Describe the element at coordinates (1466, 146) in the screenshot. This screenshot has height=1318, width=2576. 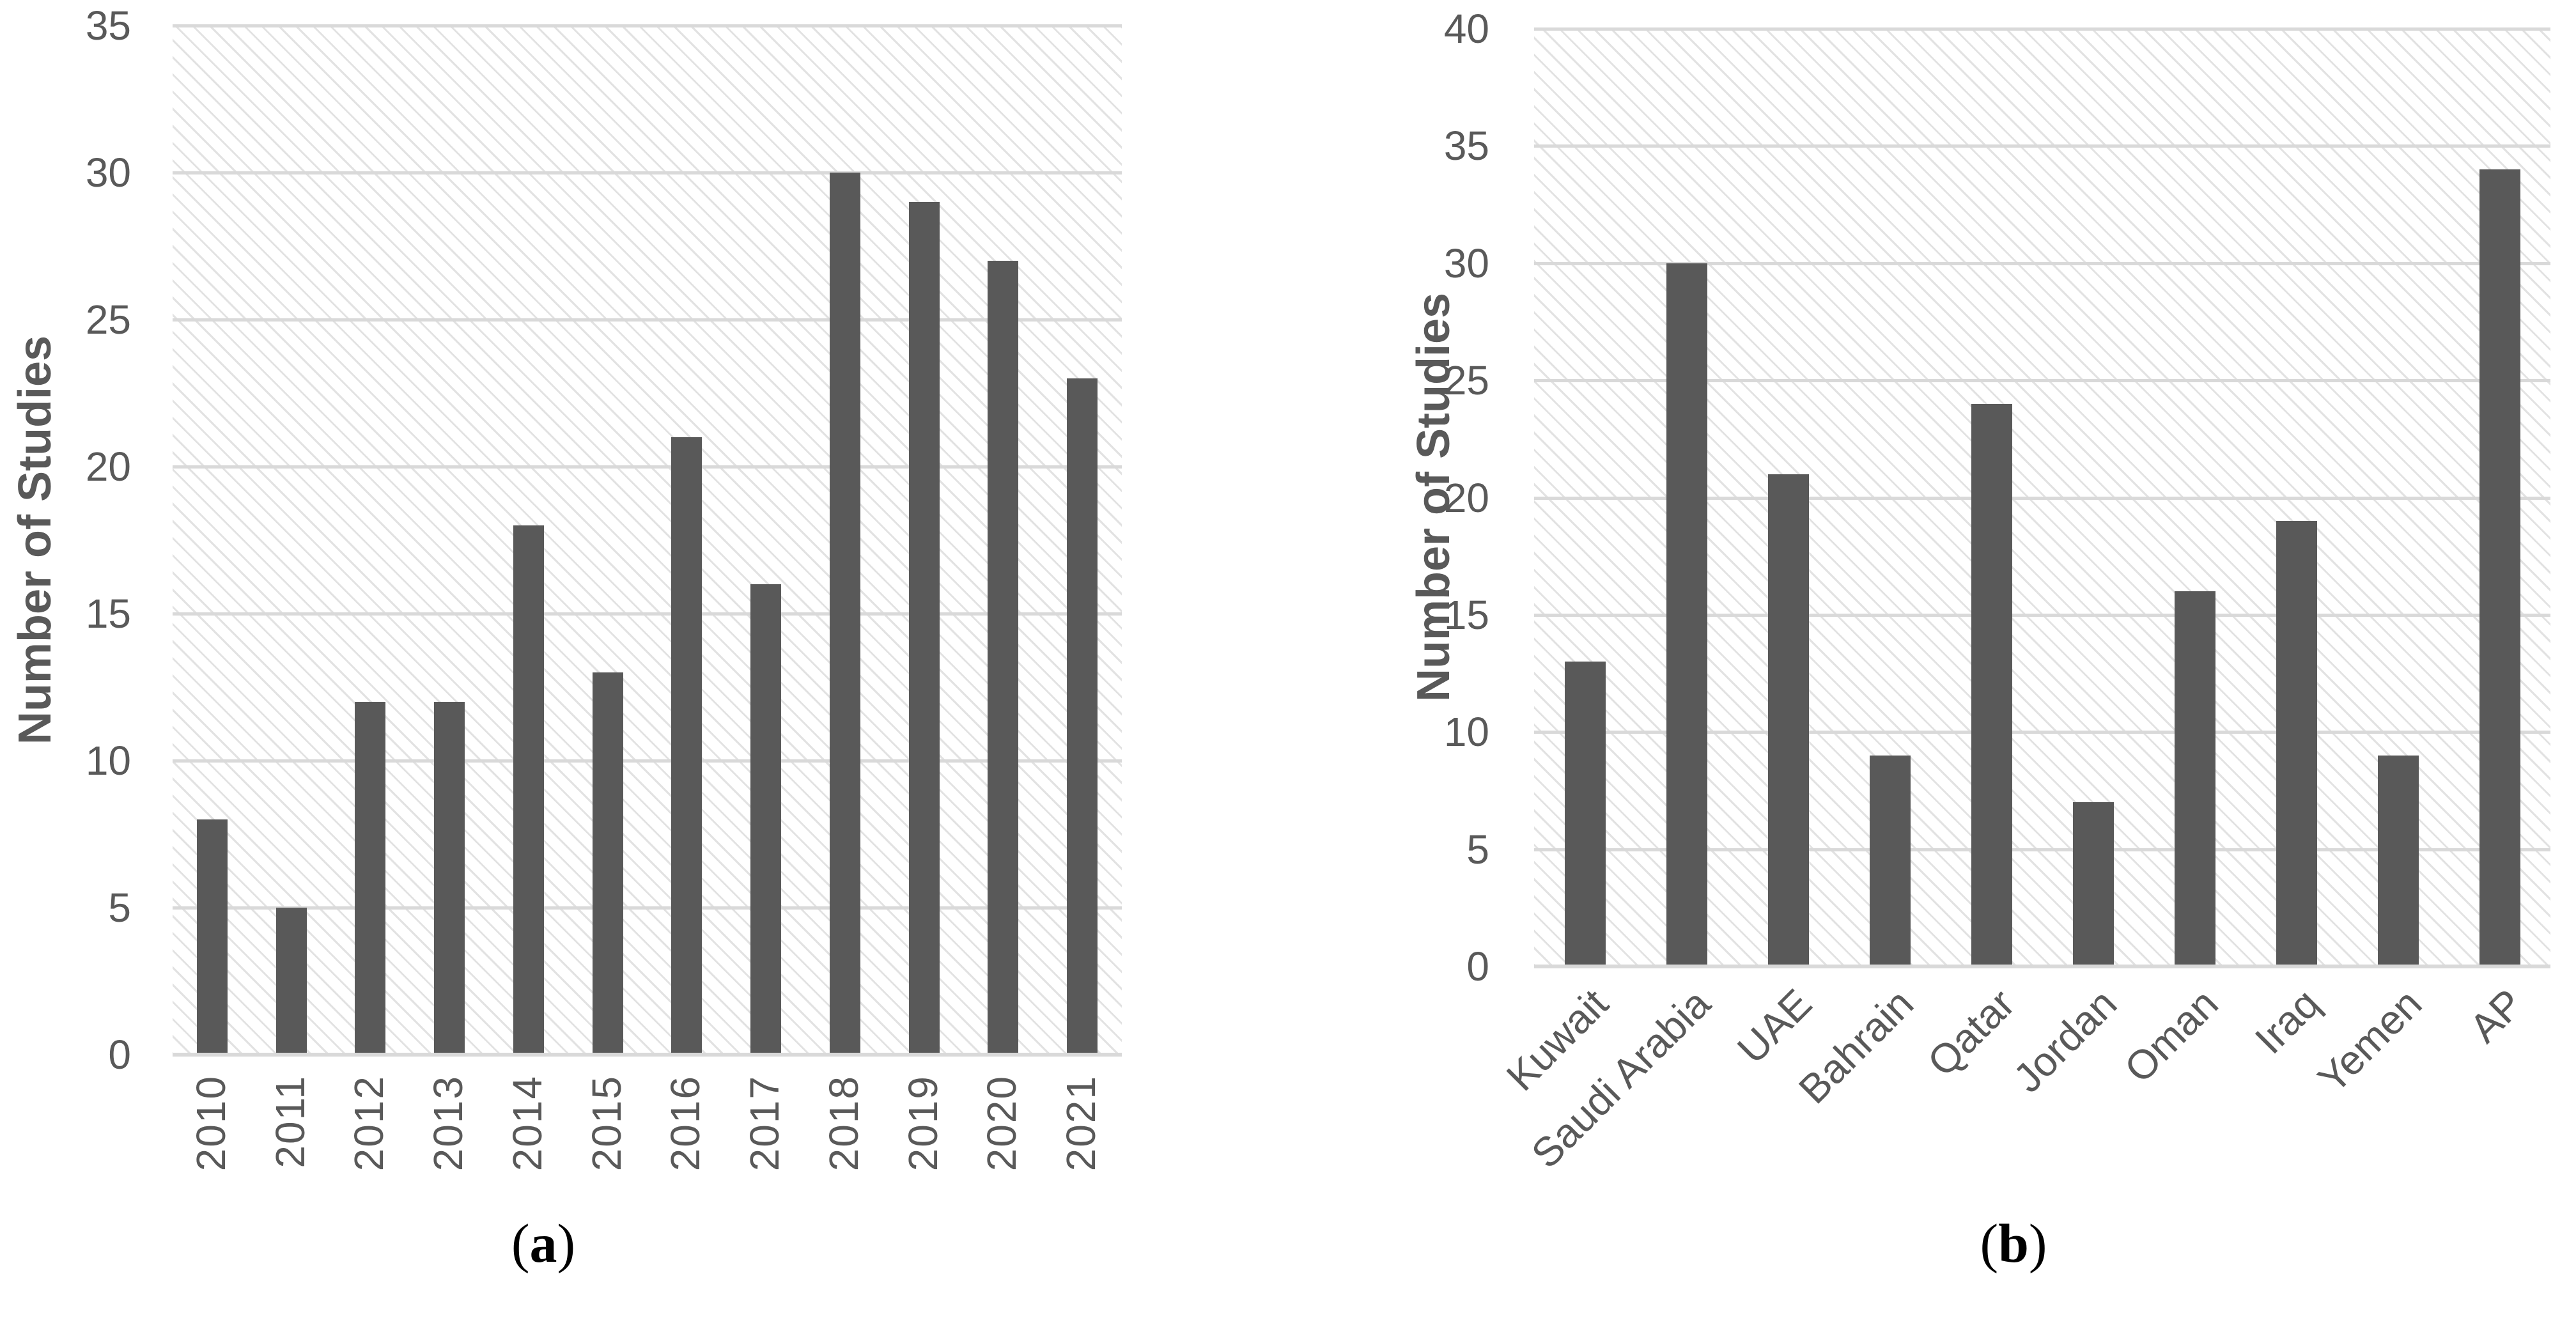
I see `y-tick-b-35: 35` at that location.